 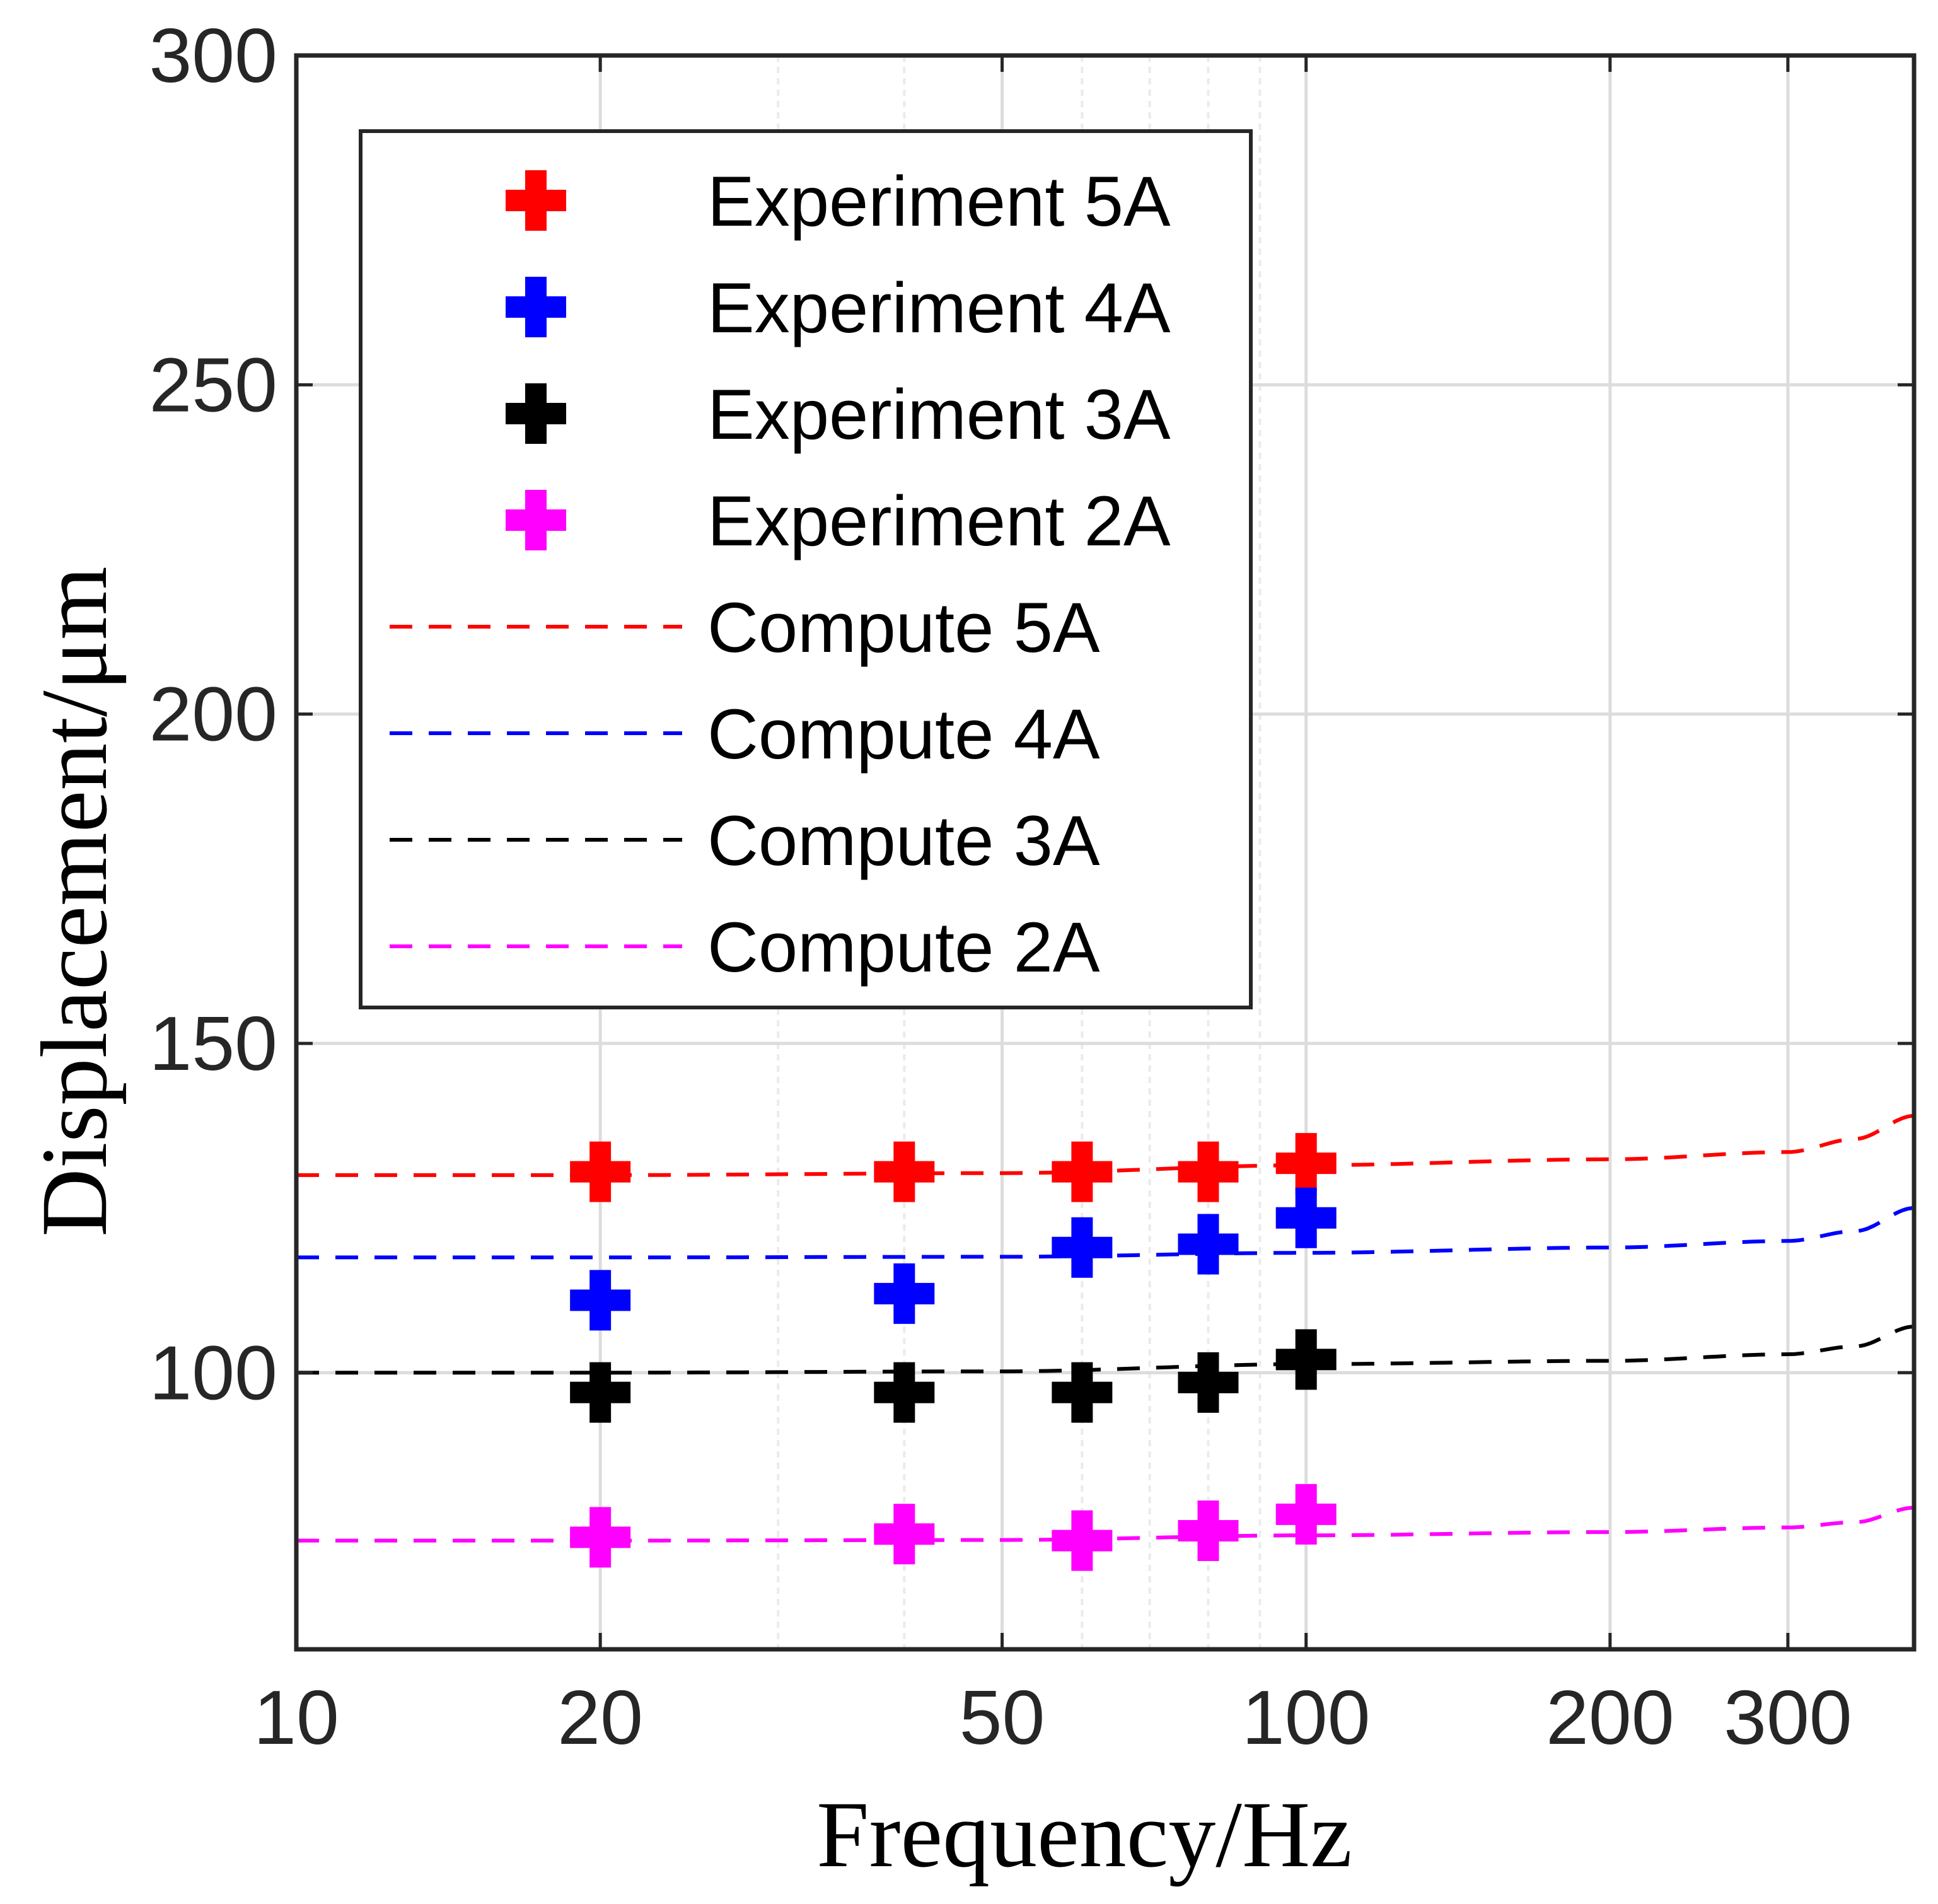 What do you see at coordinates (939, 308) in the screenshot?
I see `legend-label-experiment-4a: Experiment 4A` at bounding box center [939, 308].